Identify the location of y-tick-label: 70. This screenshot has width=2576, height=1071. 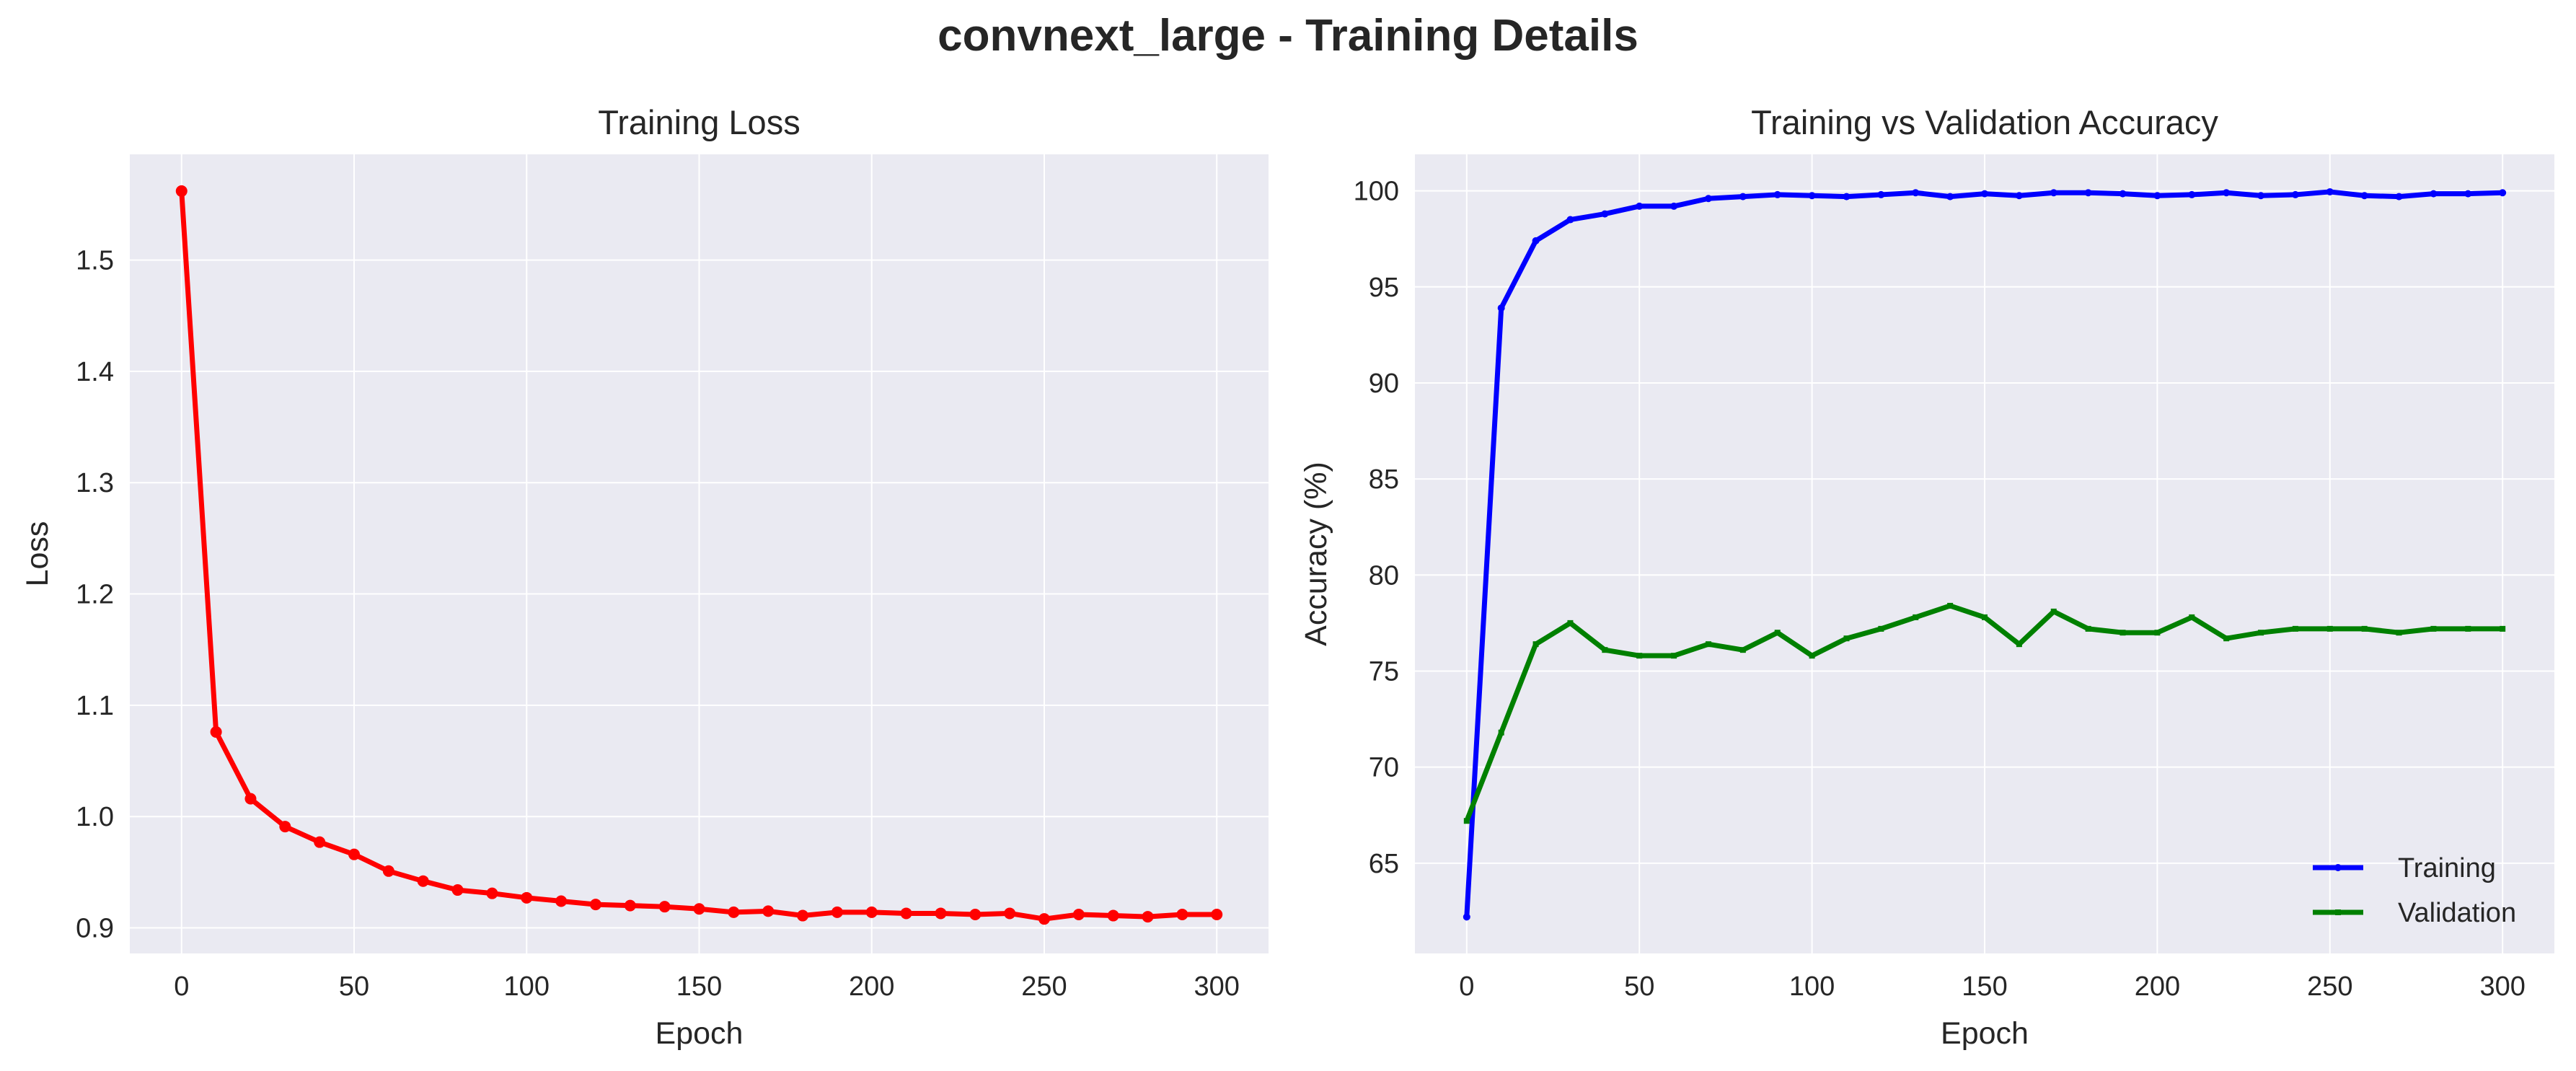
(1384, 768).